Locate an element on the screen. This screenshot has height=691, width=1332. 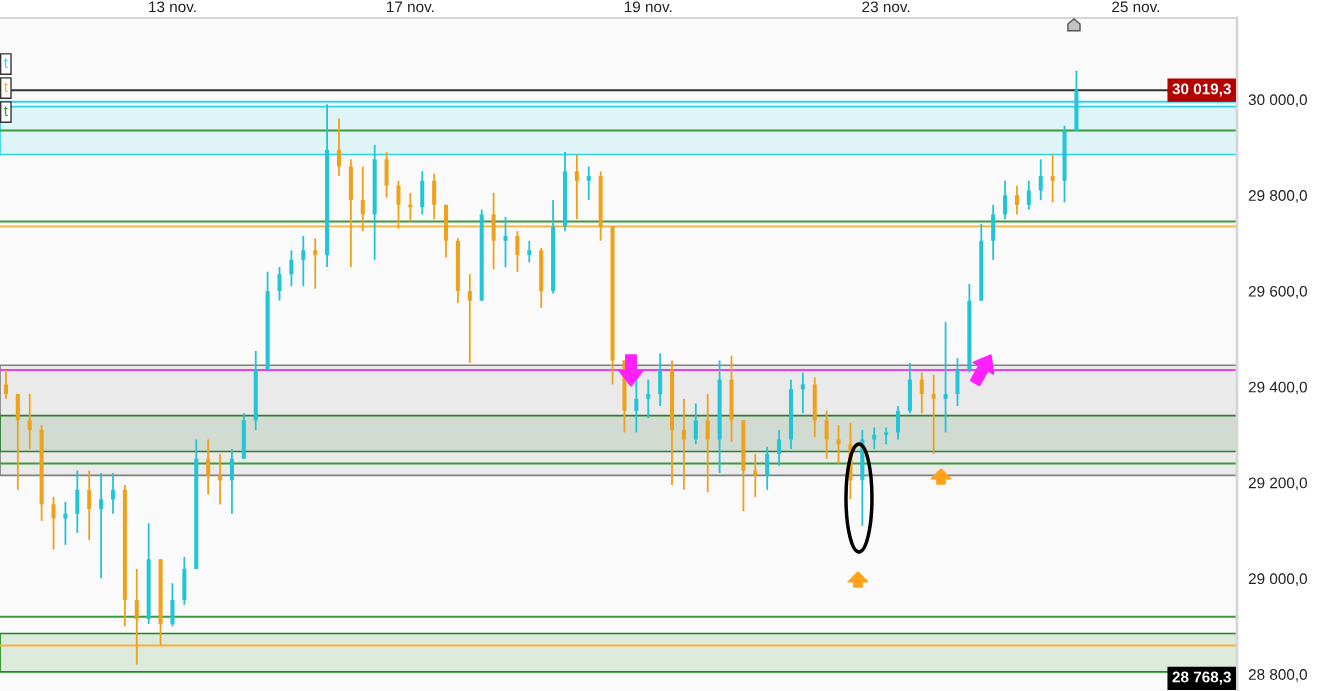
y-tick-label: 29 200,0 is located at coordinates (1277, 484).